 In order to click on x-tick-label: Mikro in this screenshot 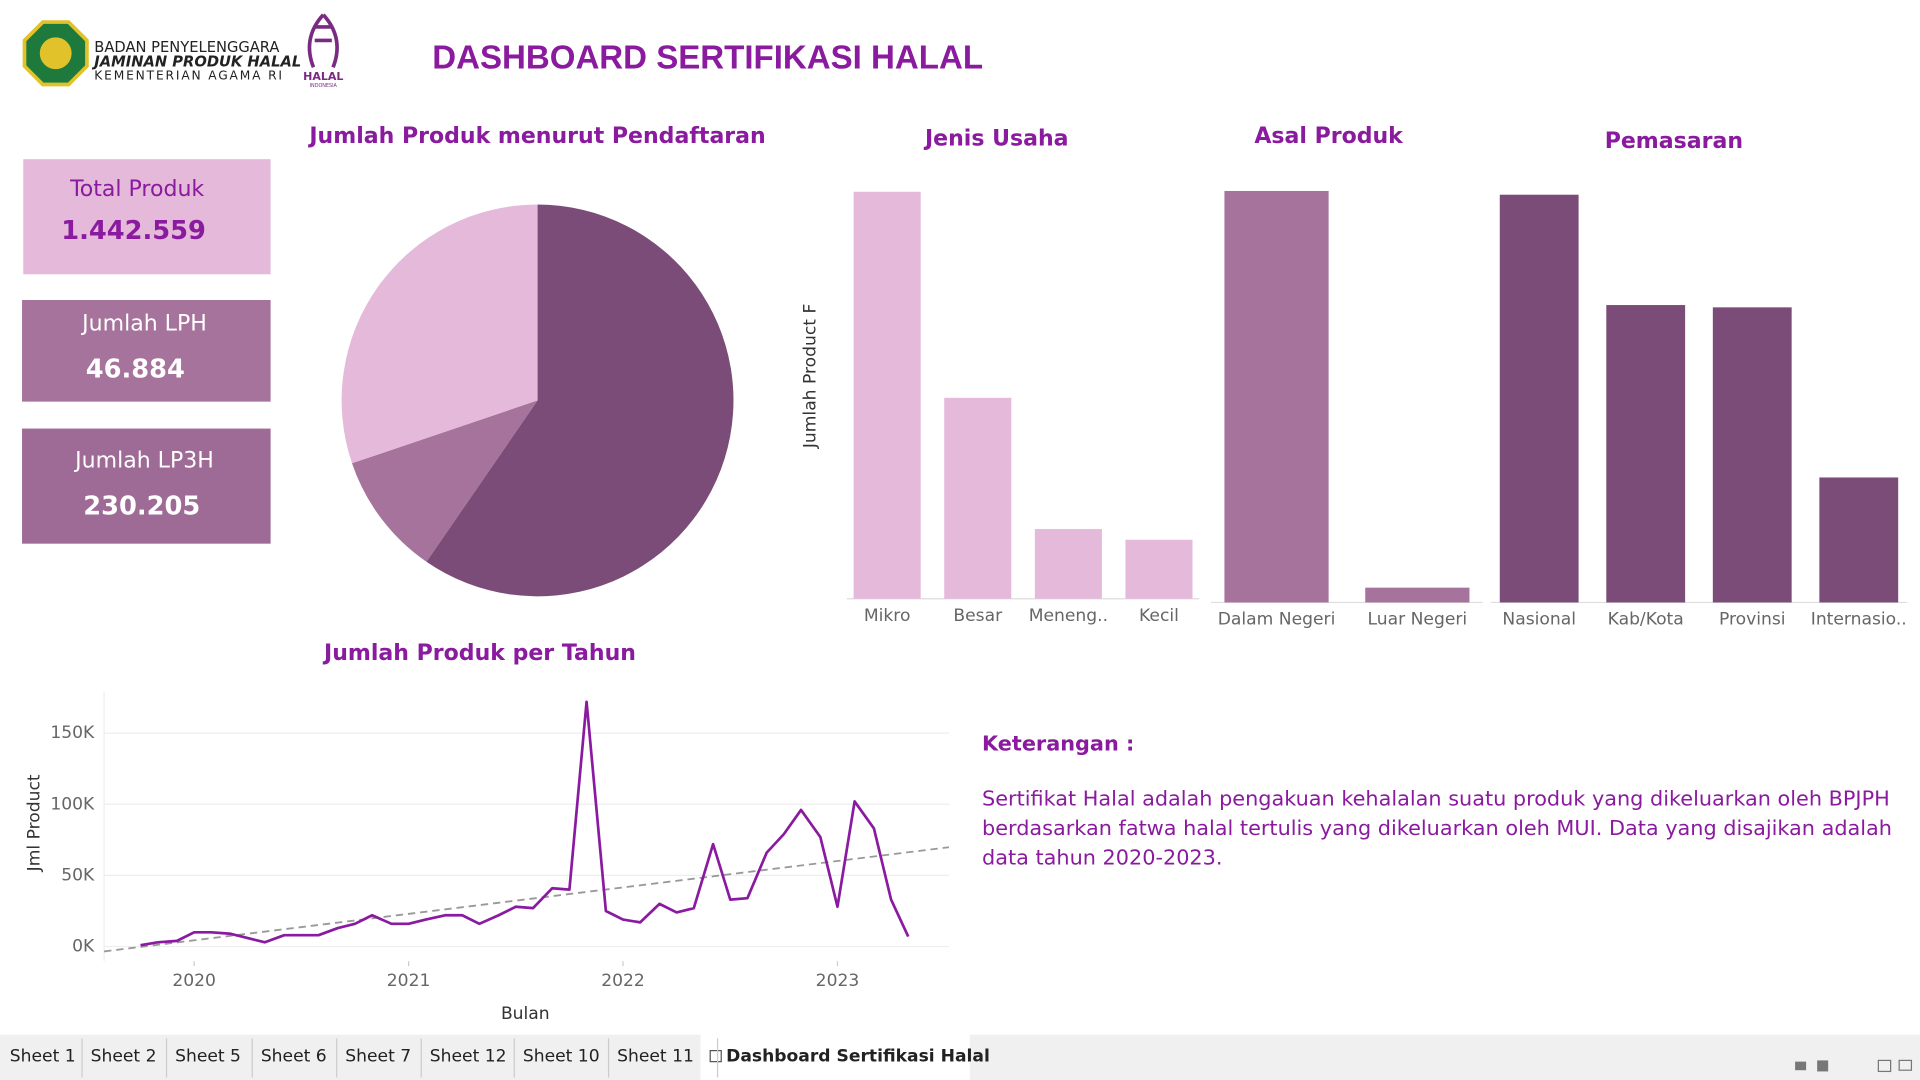, I will do `click(887, 616)`.